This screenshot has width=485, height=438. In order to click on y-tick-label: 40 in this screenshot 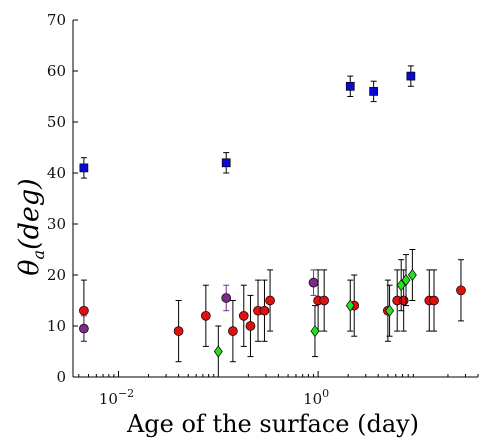, I will do `click(56, 173)`.